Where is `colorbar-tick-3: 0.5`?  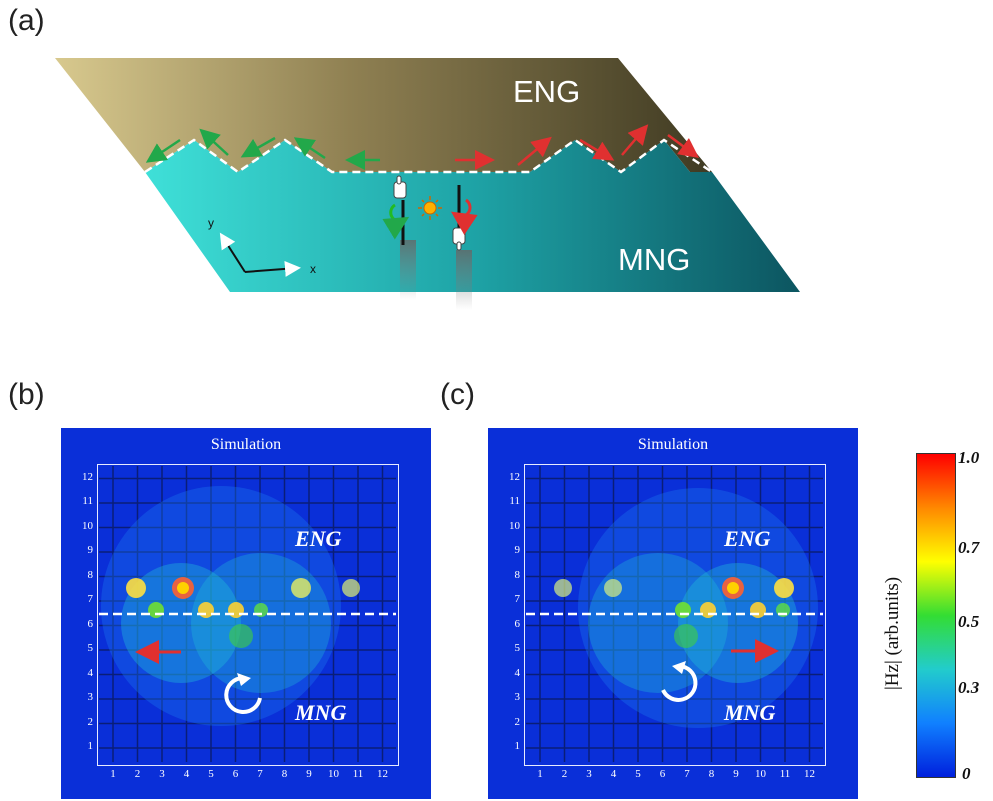
colorbar-tick-3: 0.5 is located at coordinates (969, 621).